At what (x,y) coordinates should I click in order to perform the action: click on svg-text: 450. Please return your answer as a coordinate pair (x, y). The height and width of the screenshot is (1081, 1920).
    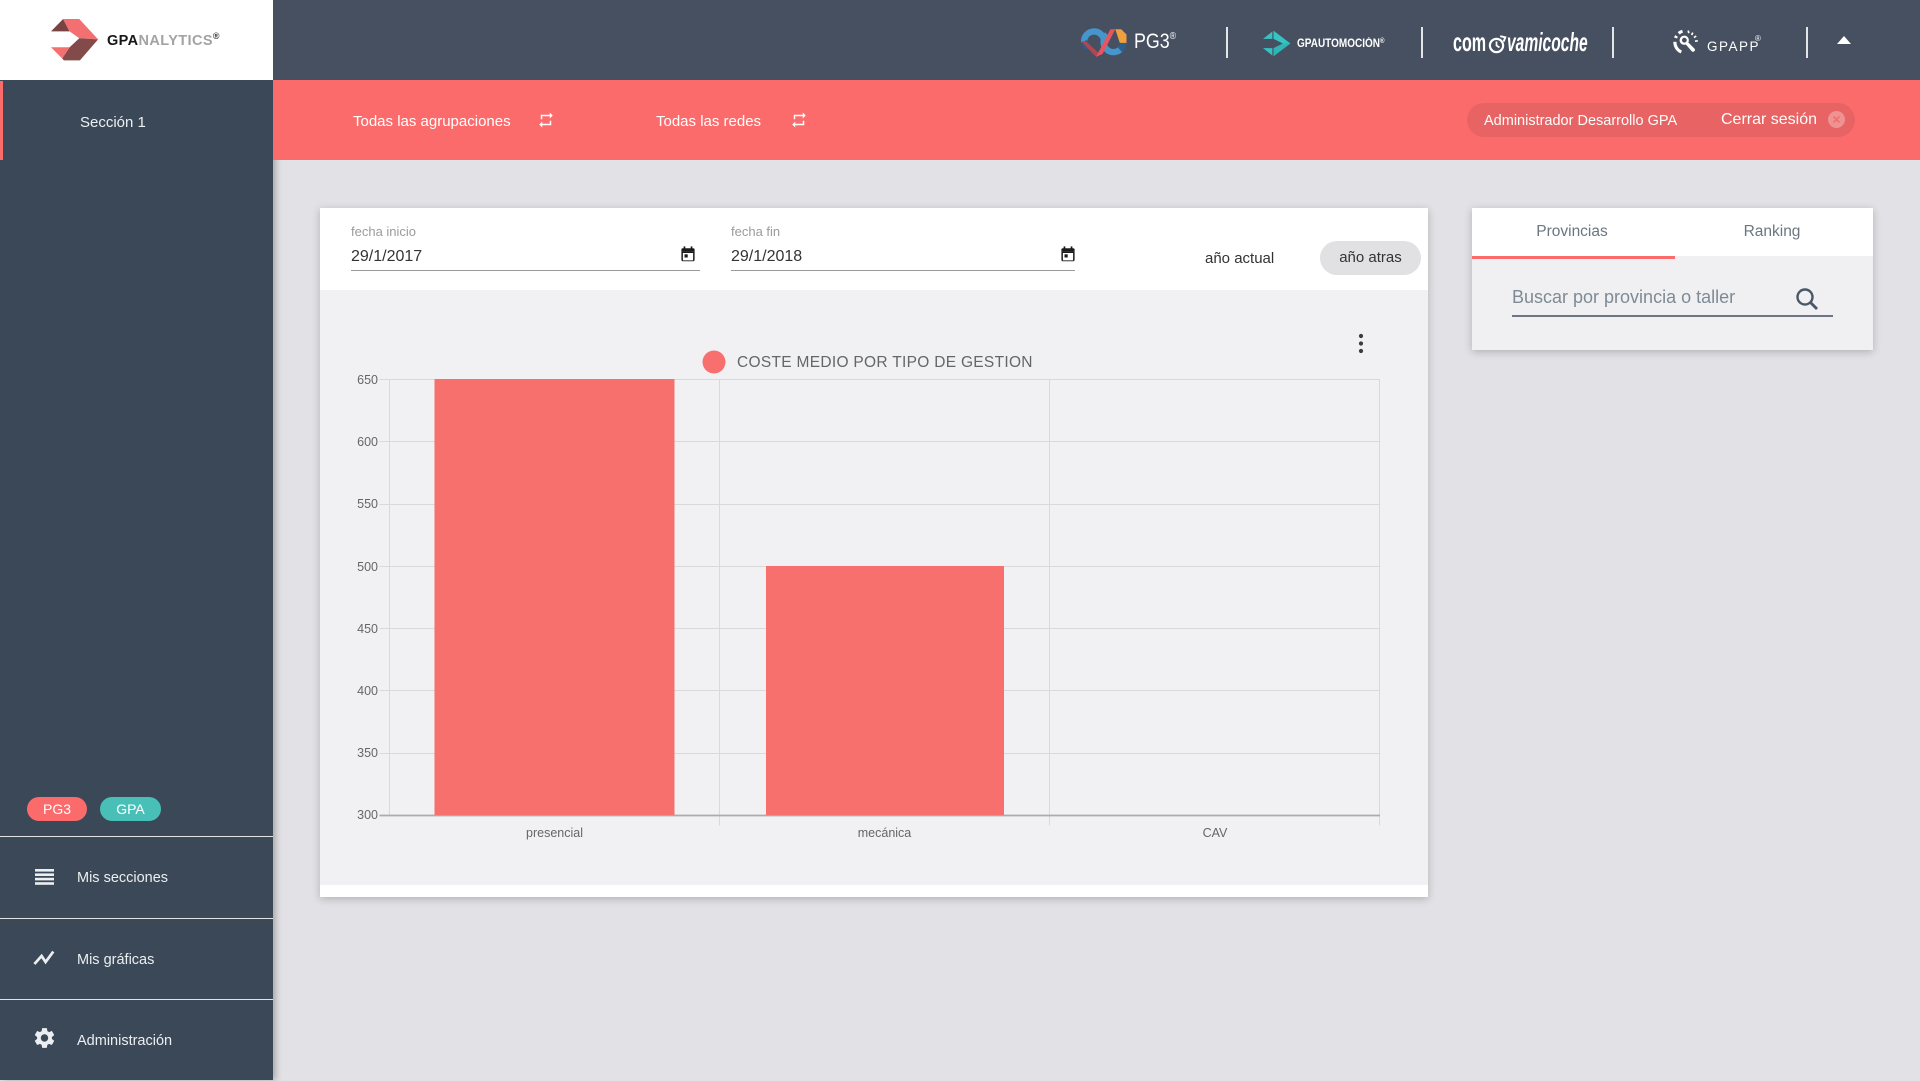
    Looking at the image, I should click on (367, 629).